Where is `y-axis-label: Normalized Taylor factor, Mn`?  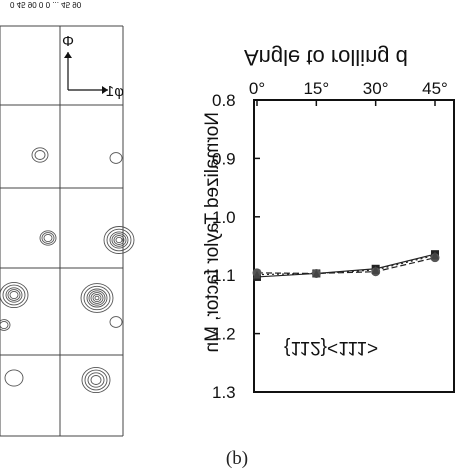
y-axis-label: Normalized Taylor factor, Mn is located at coordinates (212, 232).